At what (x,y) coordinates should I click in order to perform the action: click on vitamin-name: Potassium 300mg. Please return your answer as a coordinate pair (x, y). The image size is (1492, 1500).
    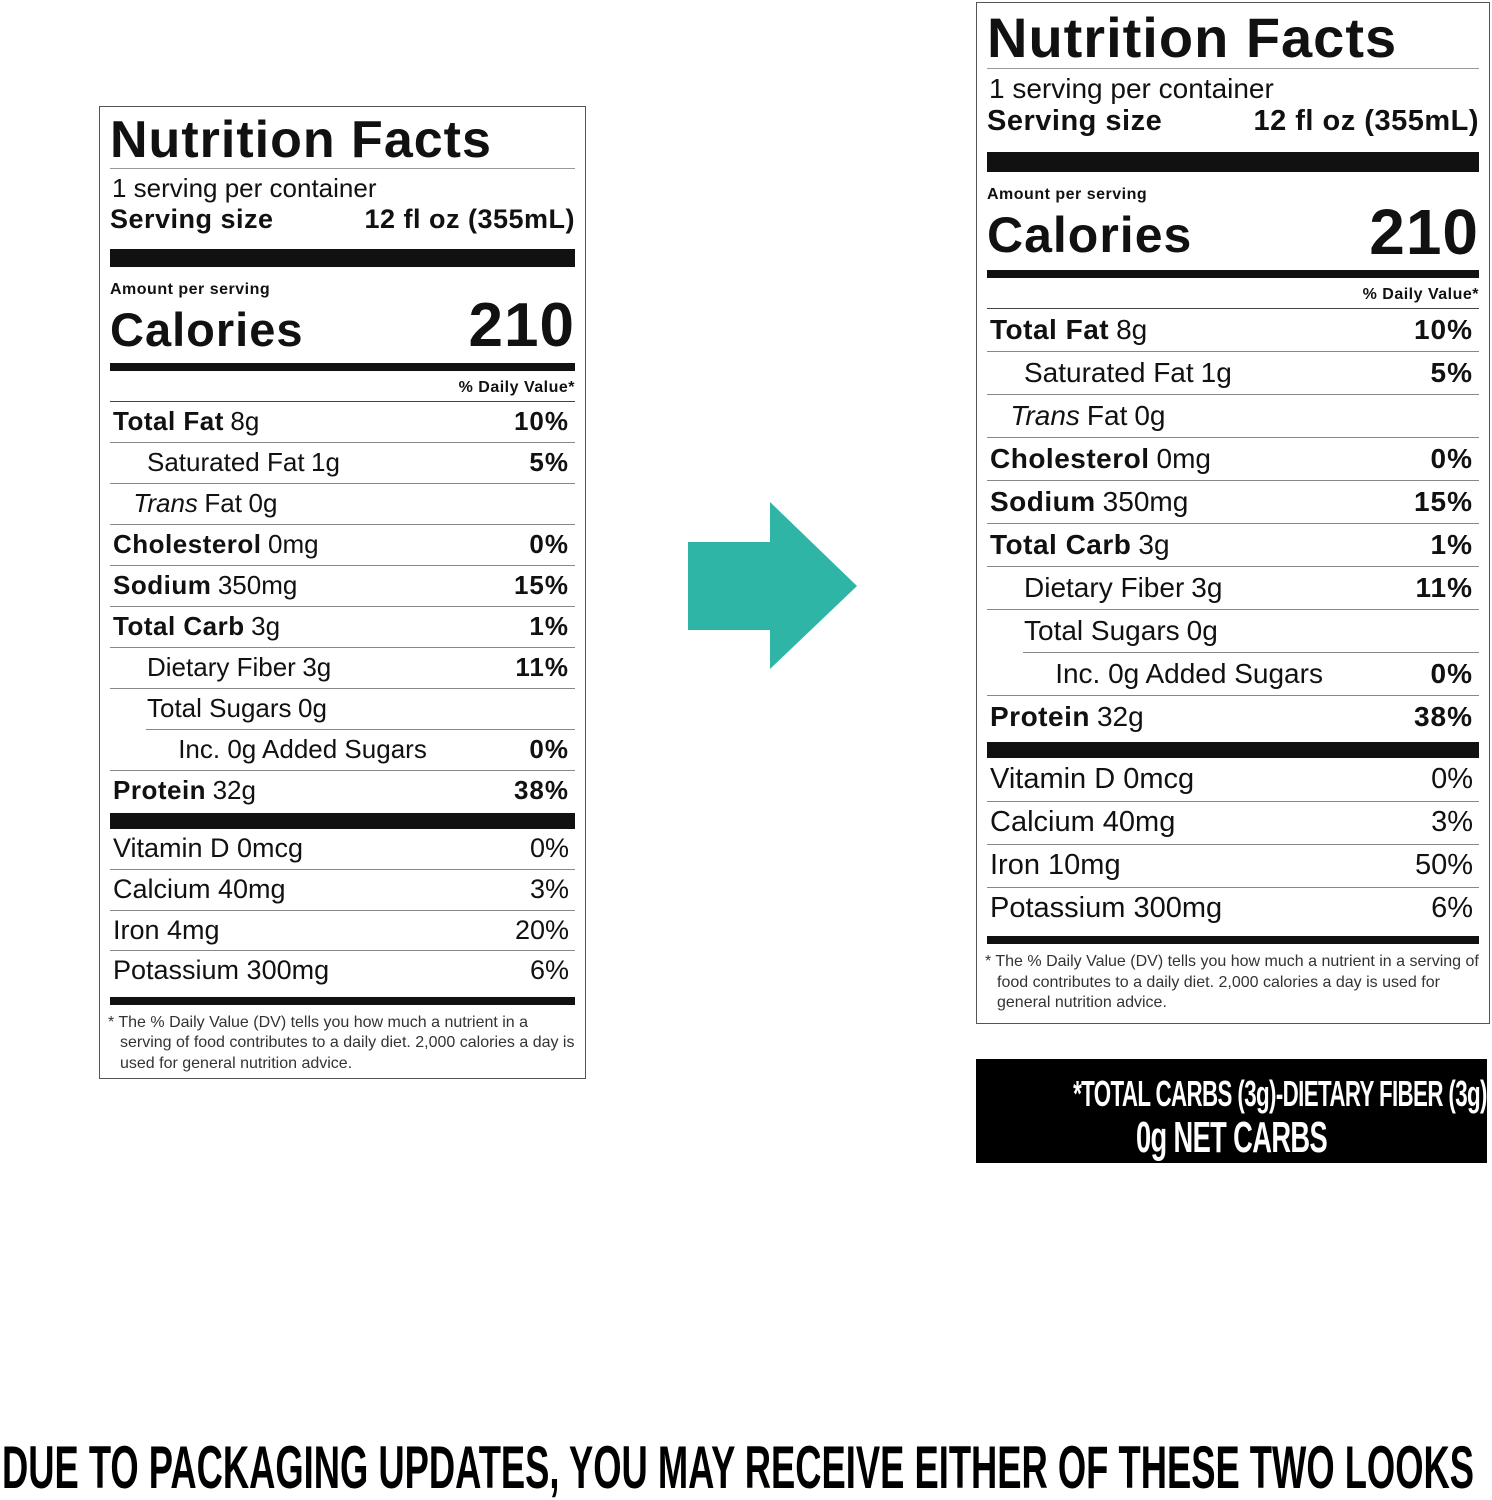
    Looking at the image, I should click on (1106, 908).